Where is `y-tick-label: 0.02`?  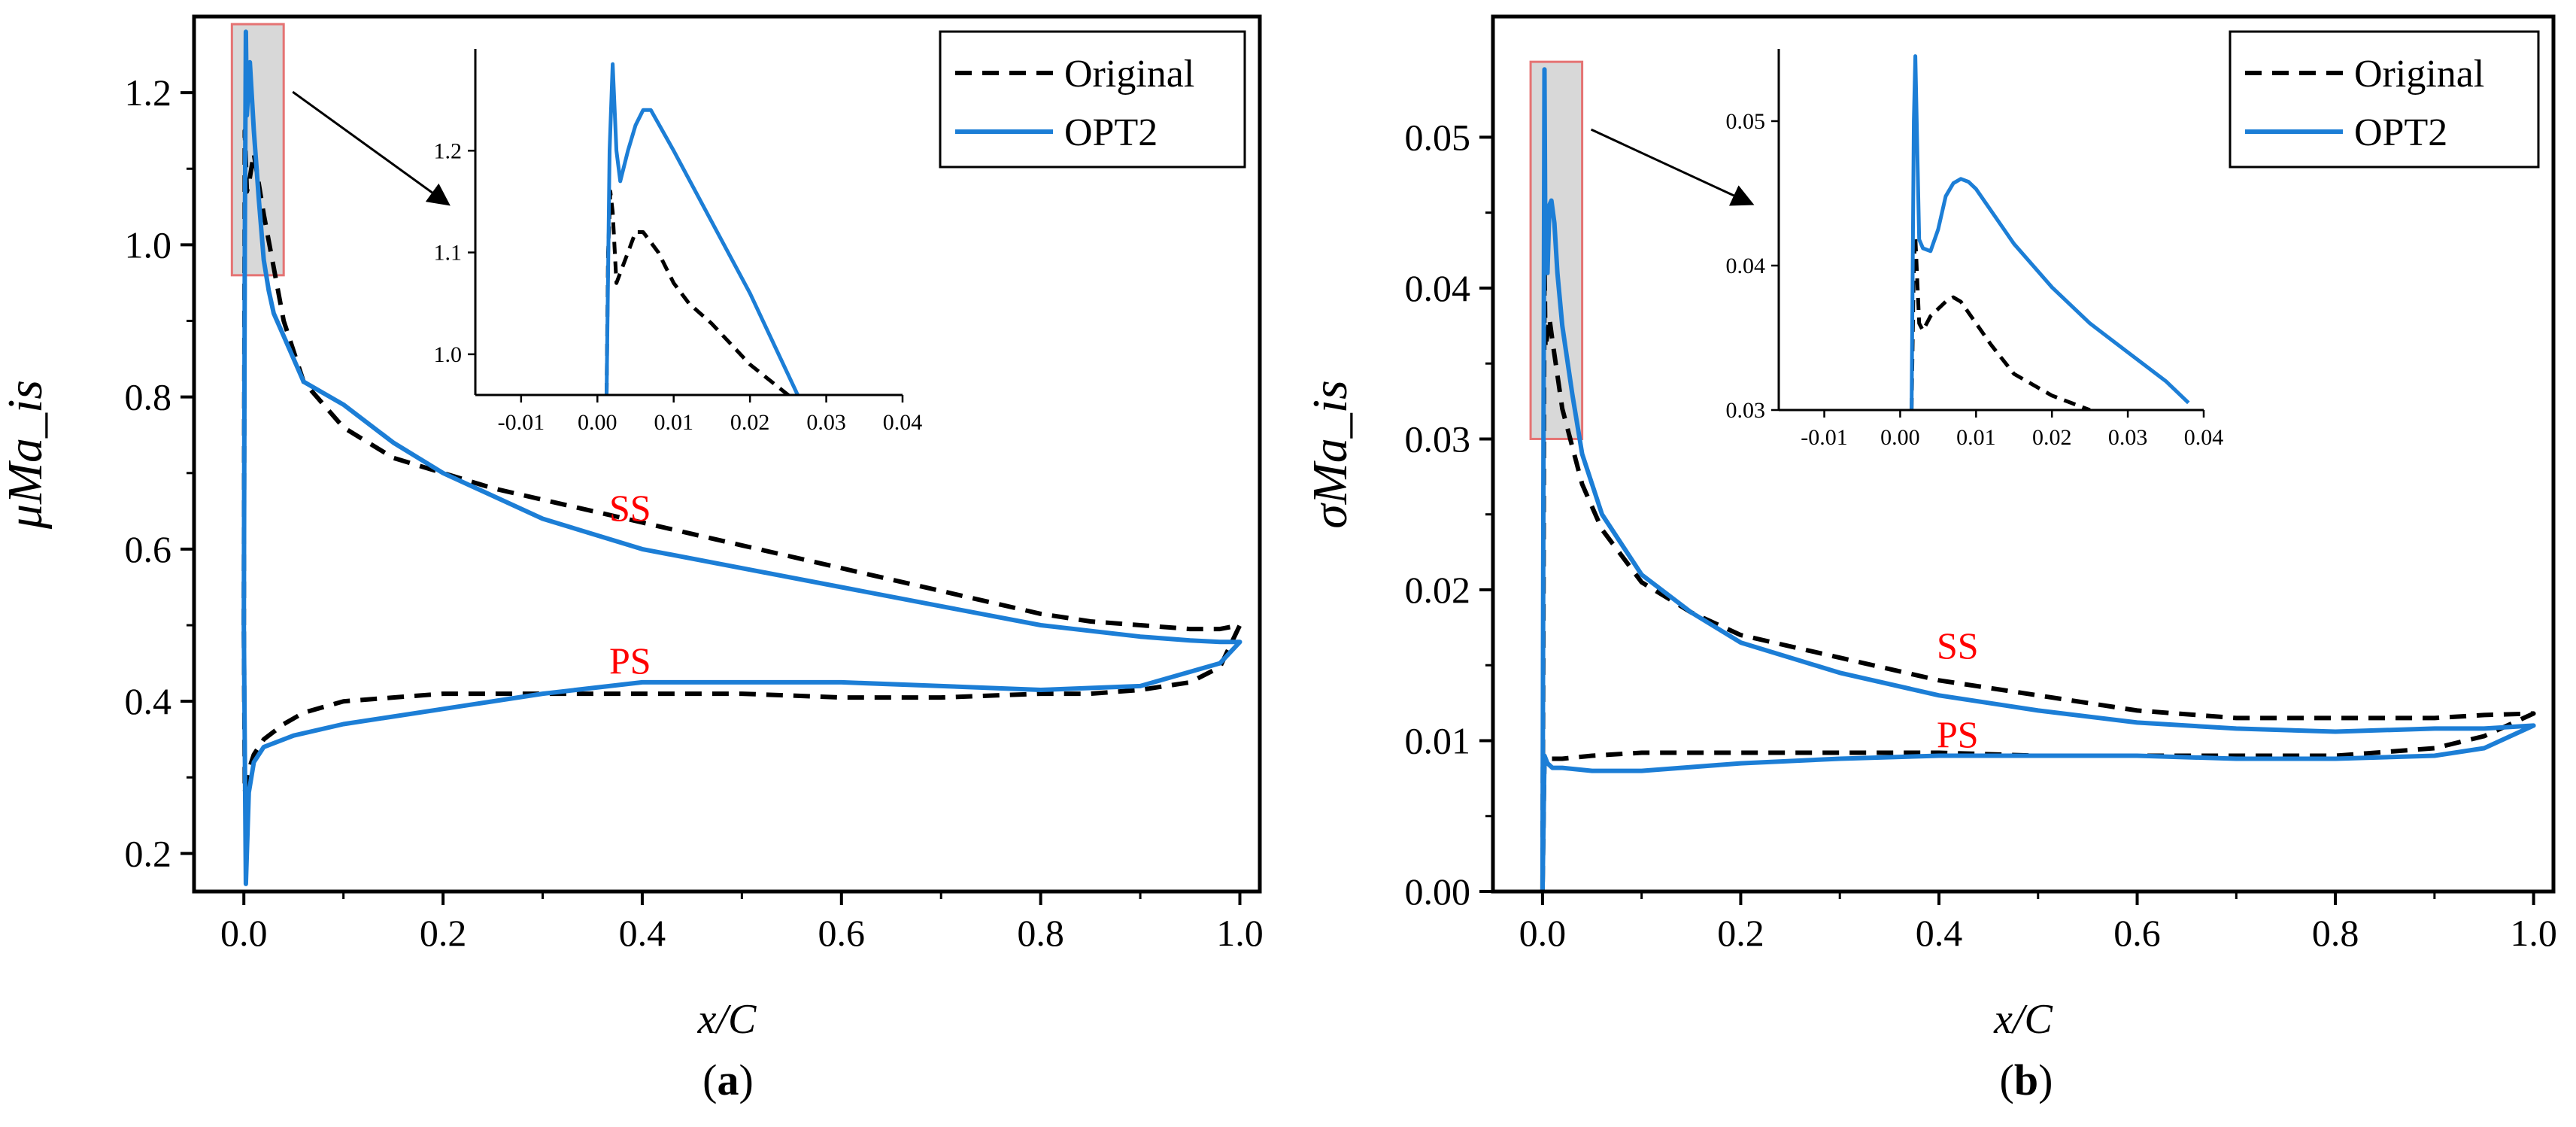 y-tick-label: 0.02 is located at coordinates (1438, 590).